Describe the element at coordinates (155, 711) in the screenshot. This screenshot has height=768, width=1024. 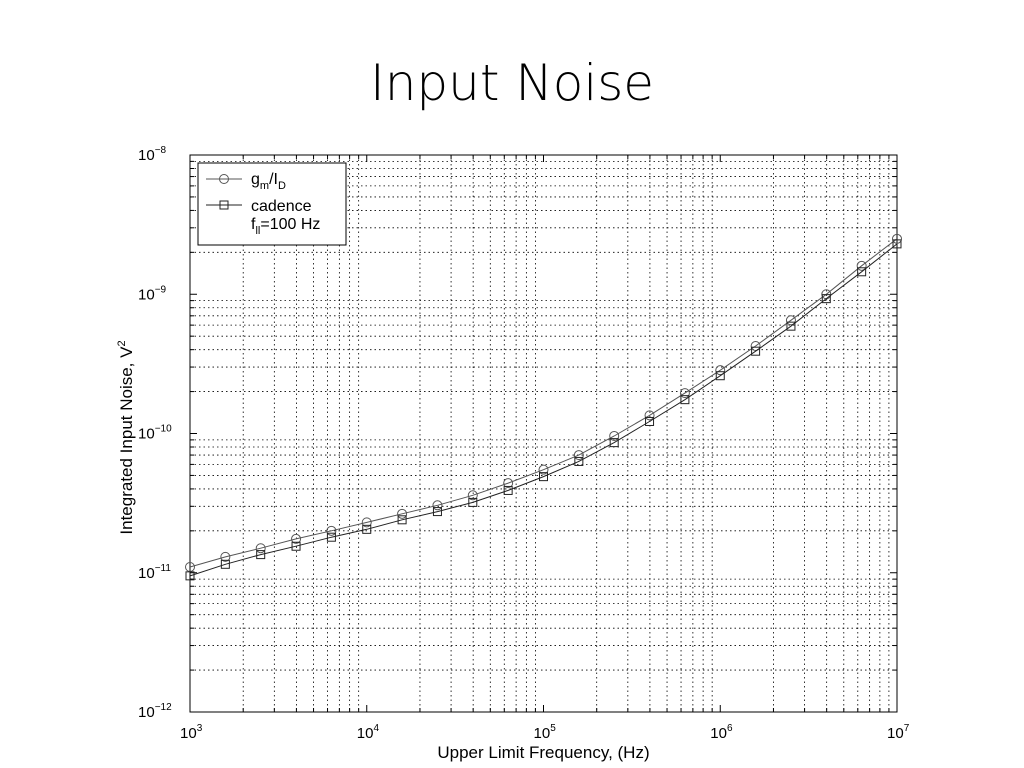
I see `y-tick-label: 10⁻¹²` at that location.